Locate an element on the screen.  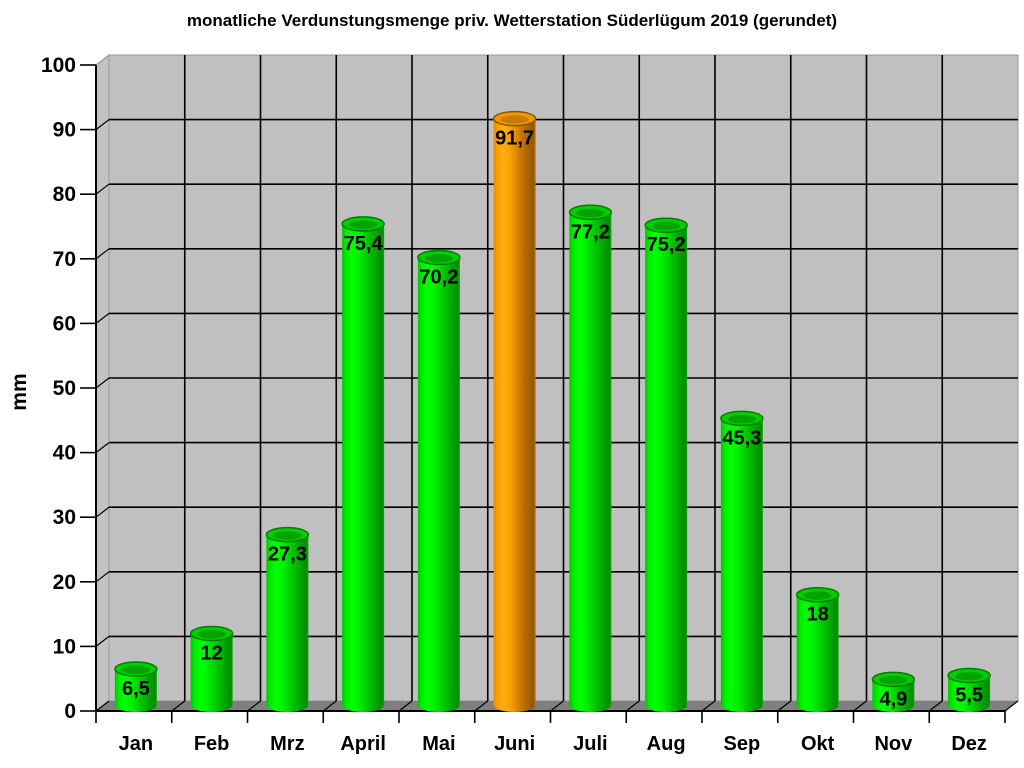
bar-dez is located at coordinates (969, 689).